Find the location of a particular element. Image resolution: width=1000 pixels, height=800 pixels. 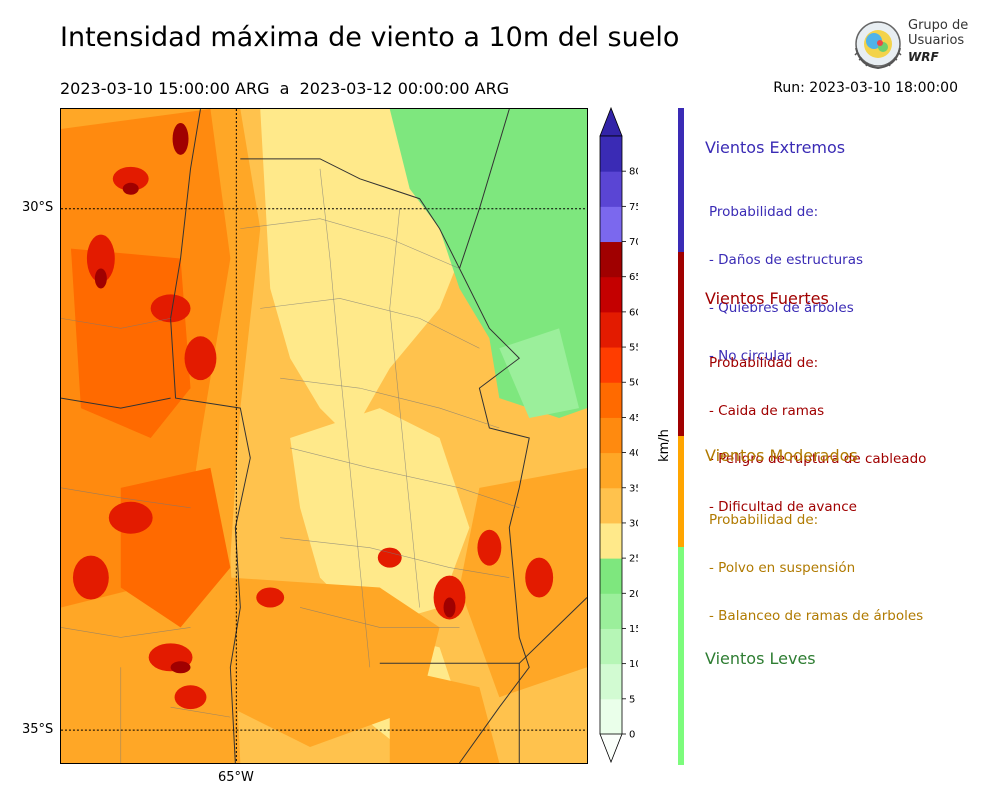

colorbar-tick-label: 40 is located at coordinates (633, 453).